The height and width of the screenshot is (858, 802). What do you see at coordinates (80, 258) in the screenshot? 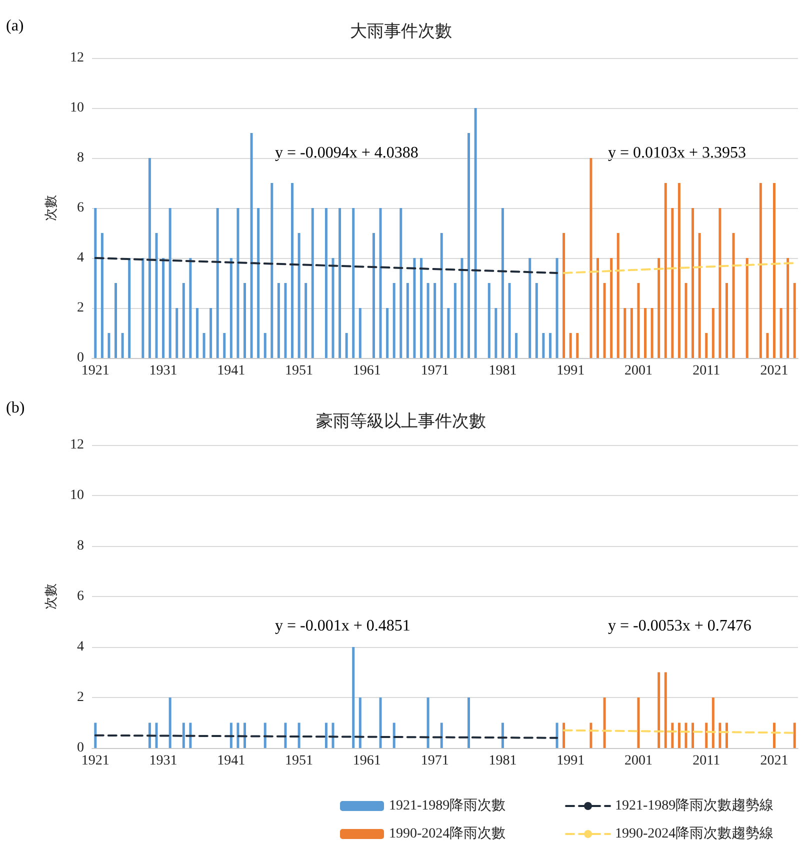
I see `y-tick-label: 4` at bounding box center [80, 258].